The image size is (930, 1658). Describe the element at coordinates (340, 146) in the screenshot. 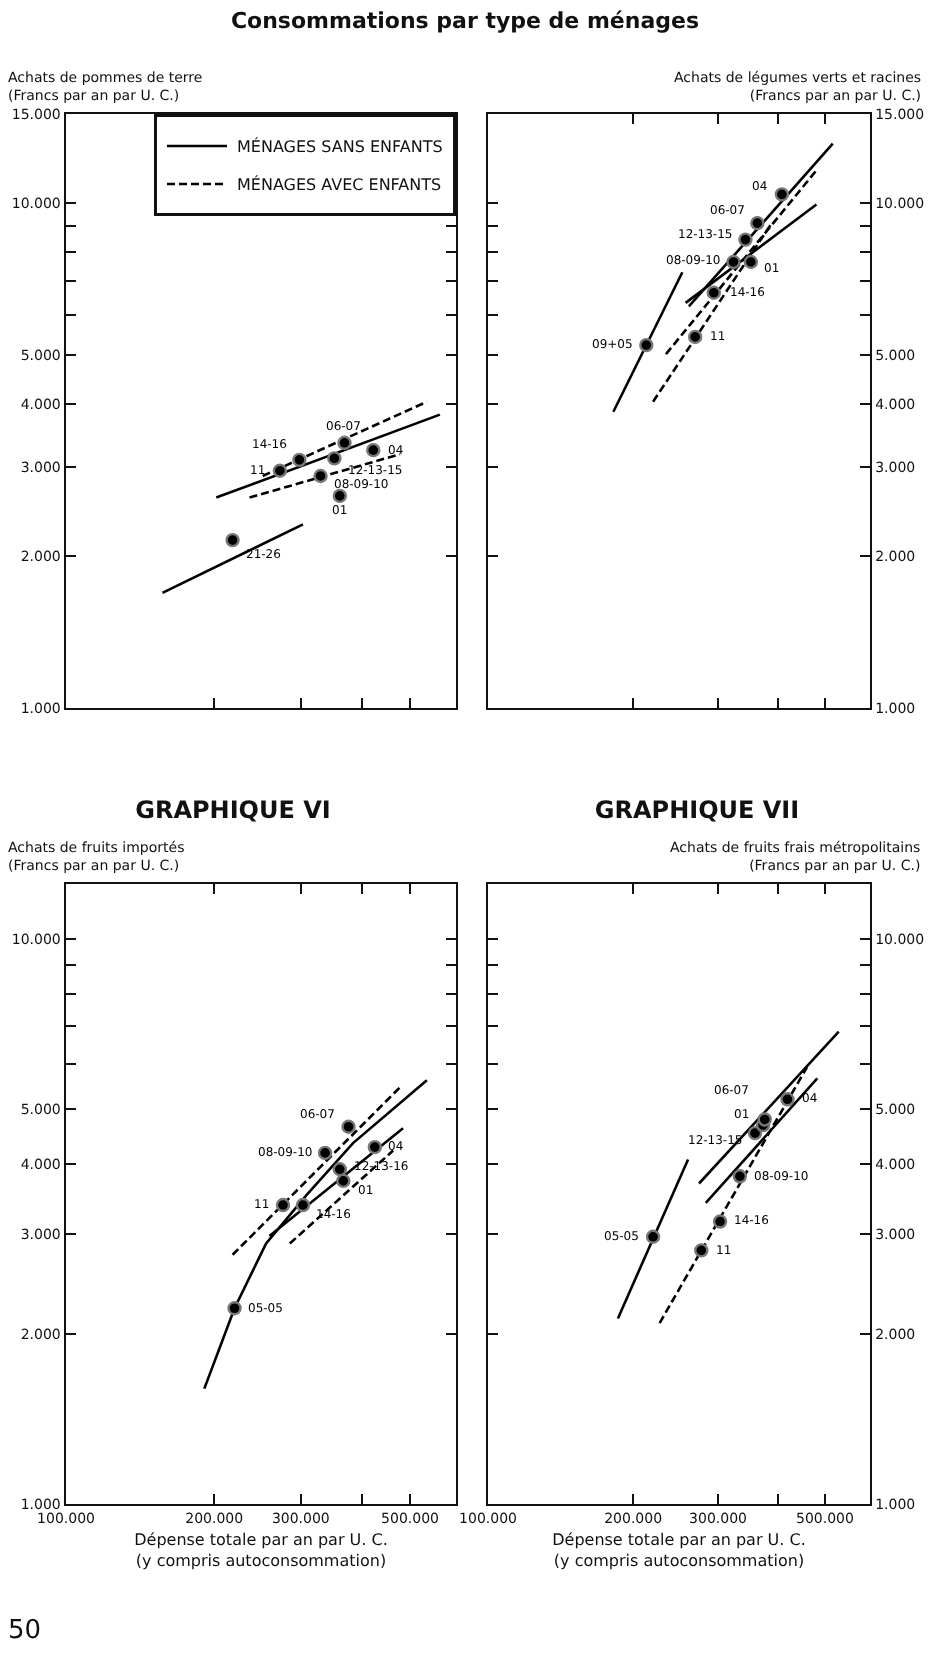

I see `legend-label: MÉNAGES SANS ENFANTS` at that location.